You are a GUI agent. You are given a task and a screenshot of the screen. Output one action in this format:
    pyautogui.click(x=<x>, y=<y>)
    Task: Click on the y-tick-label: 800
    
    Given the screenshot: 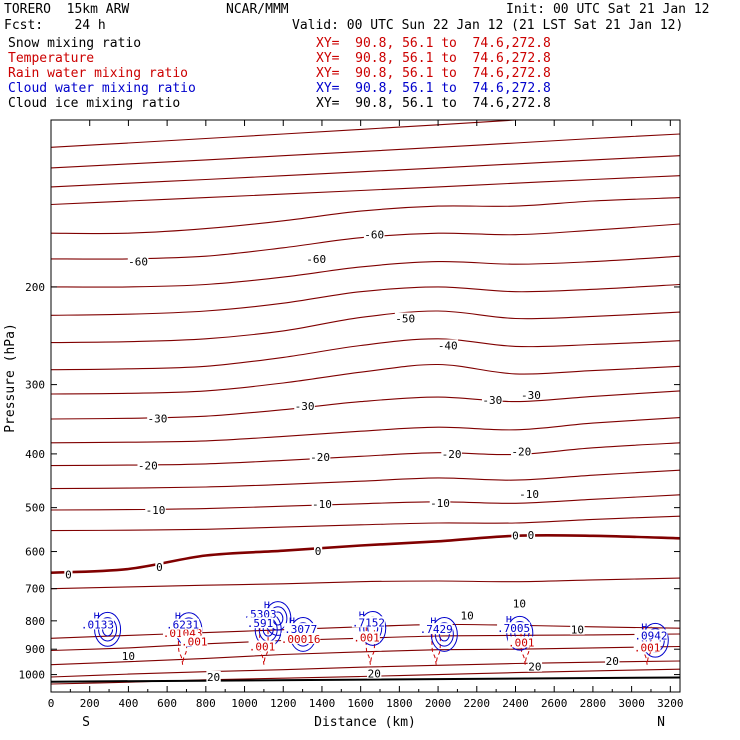 What is the action you would take?
    pyautogui.click(x=35, y=621)
    